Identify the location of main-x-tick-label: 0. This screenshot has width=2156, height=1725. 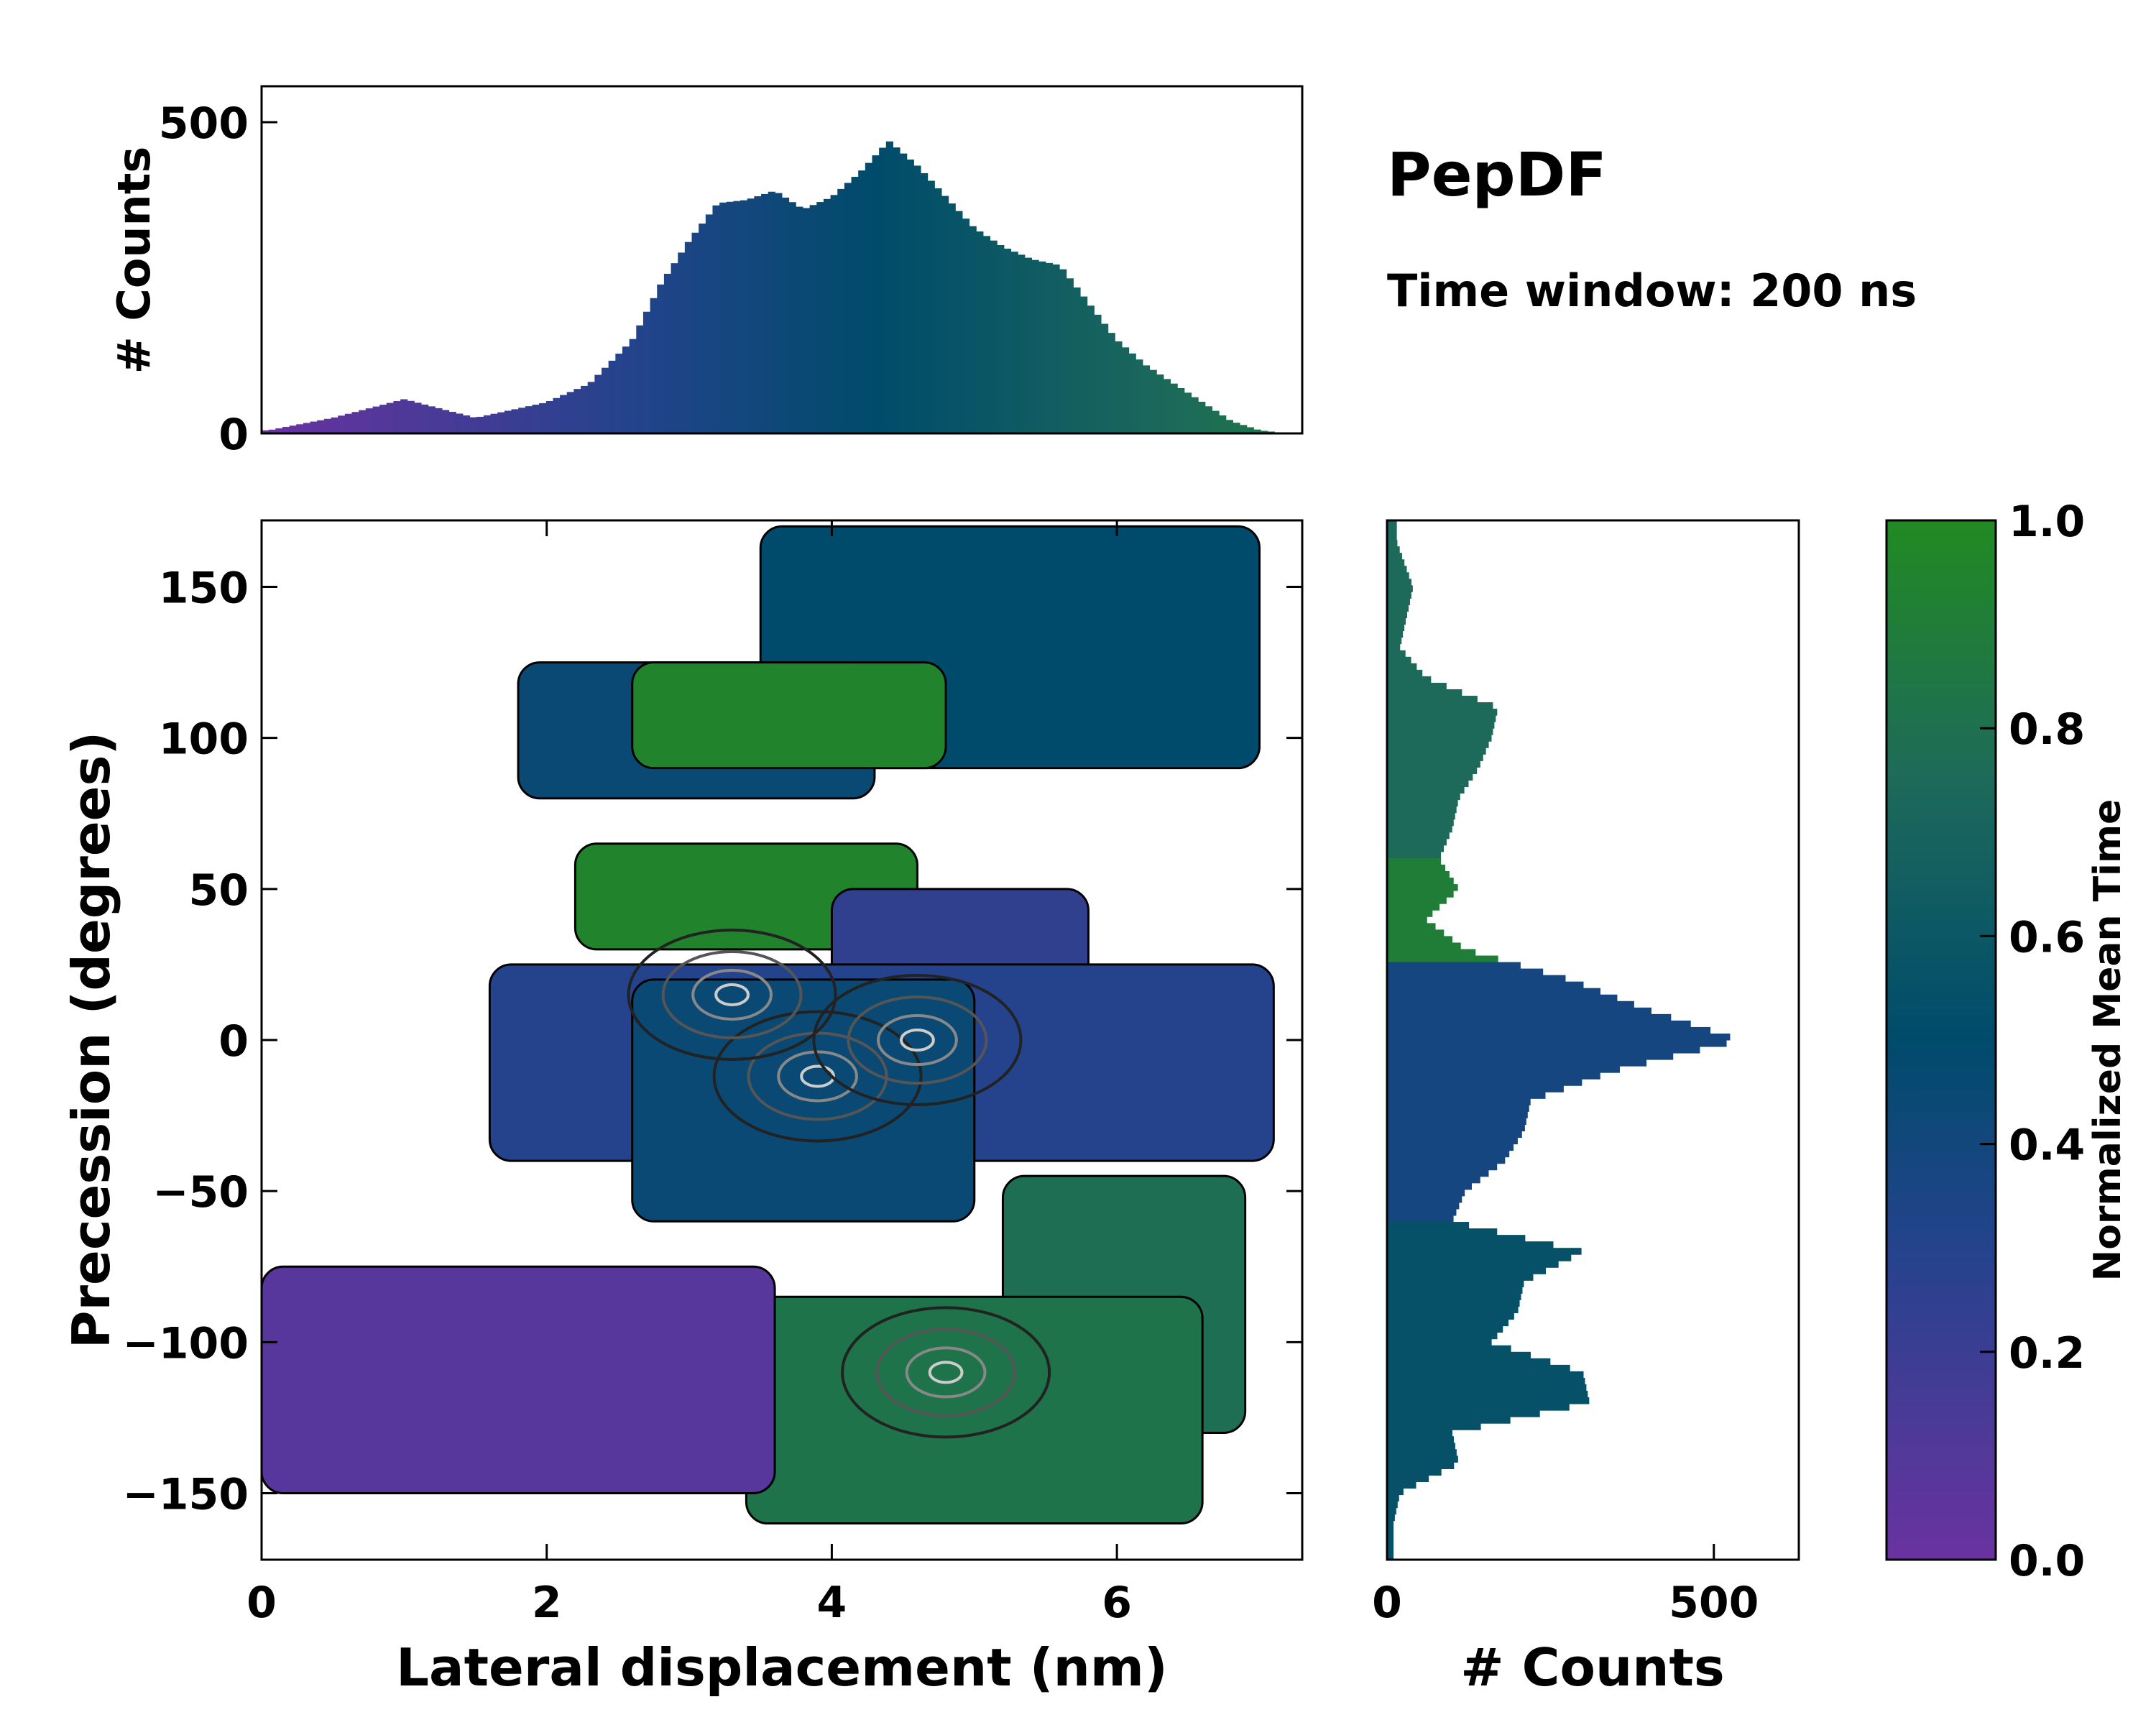
(262, 1603).